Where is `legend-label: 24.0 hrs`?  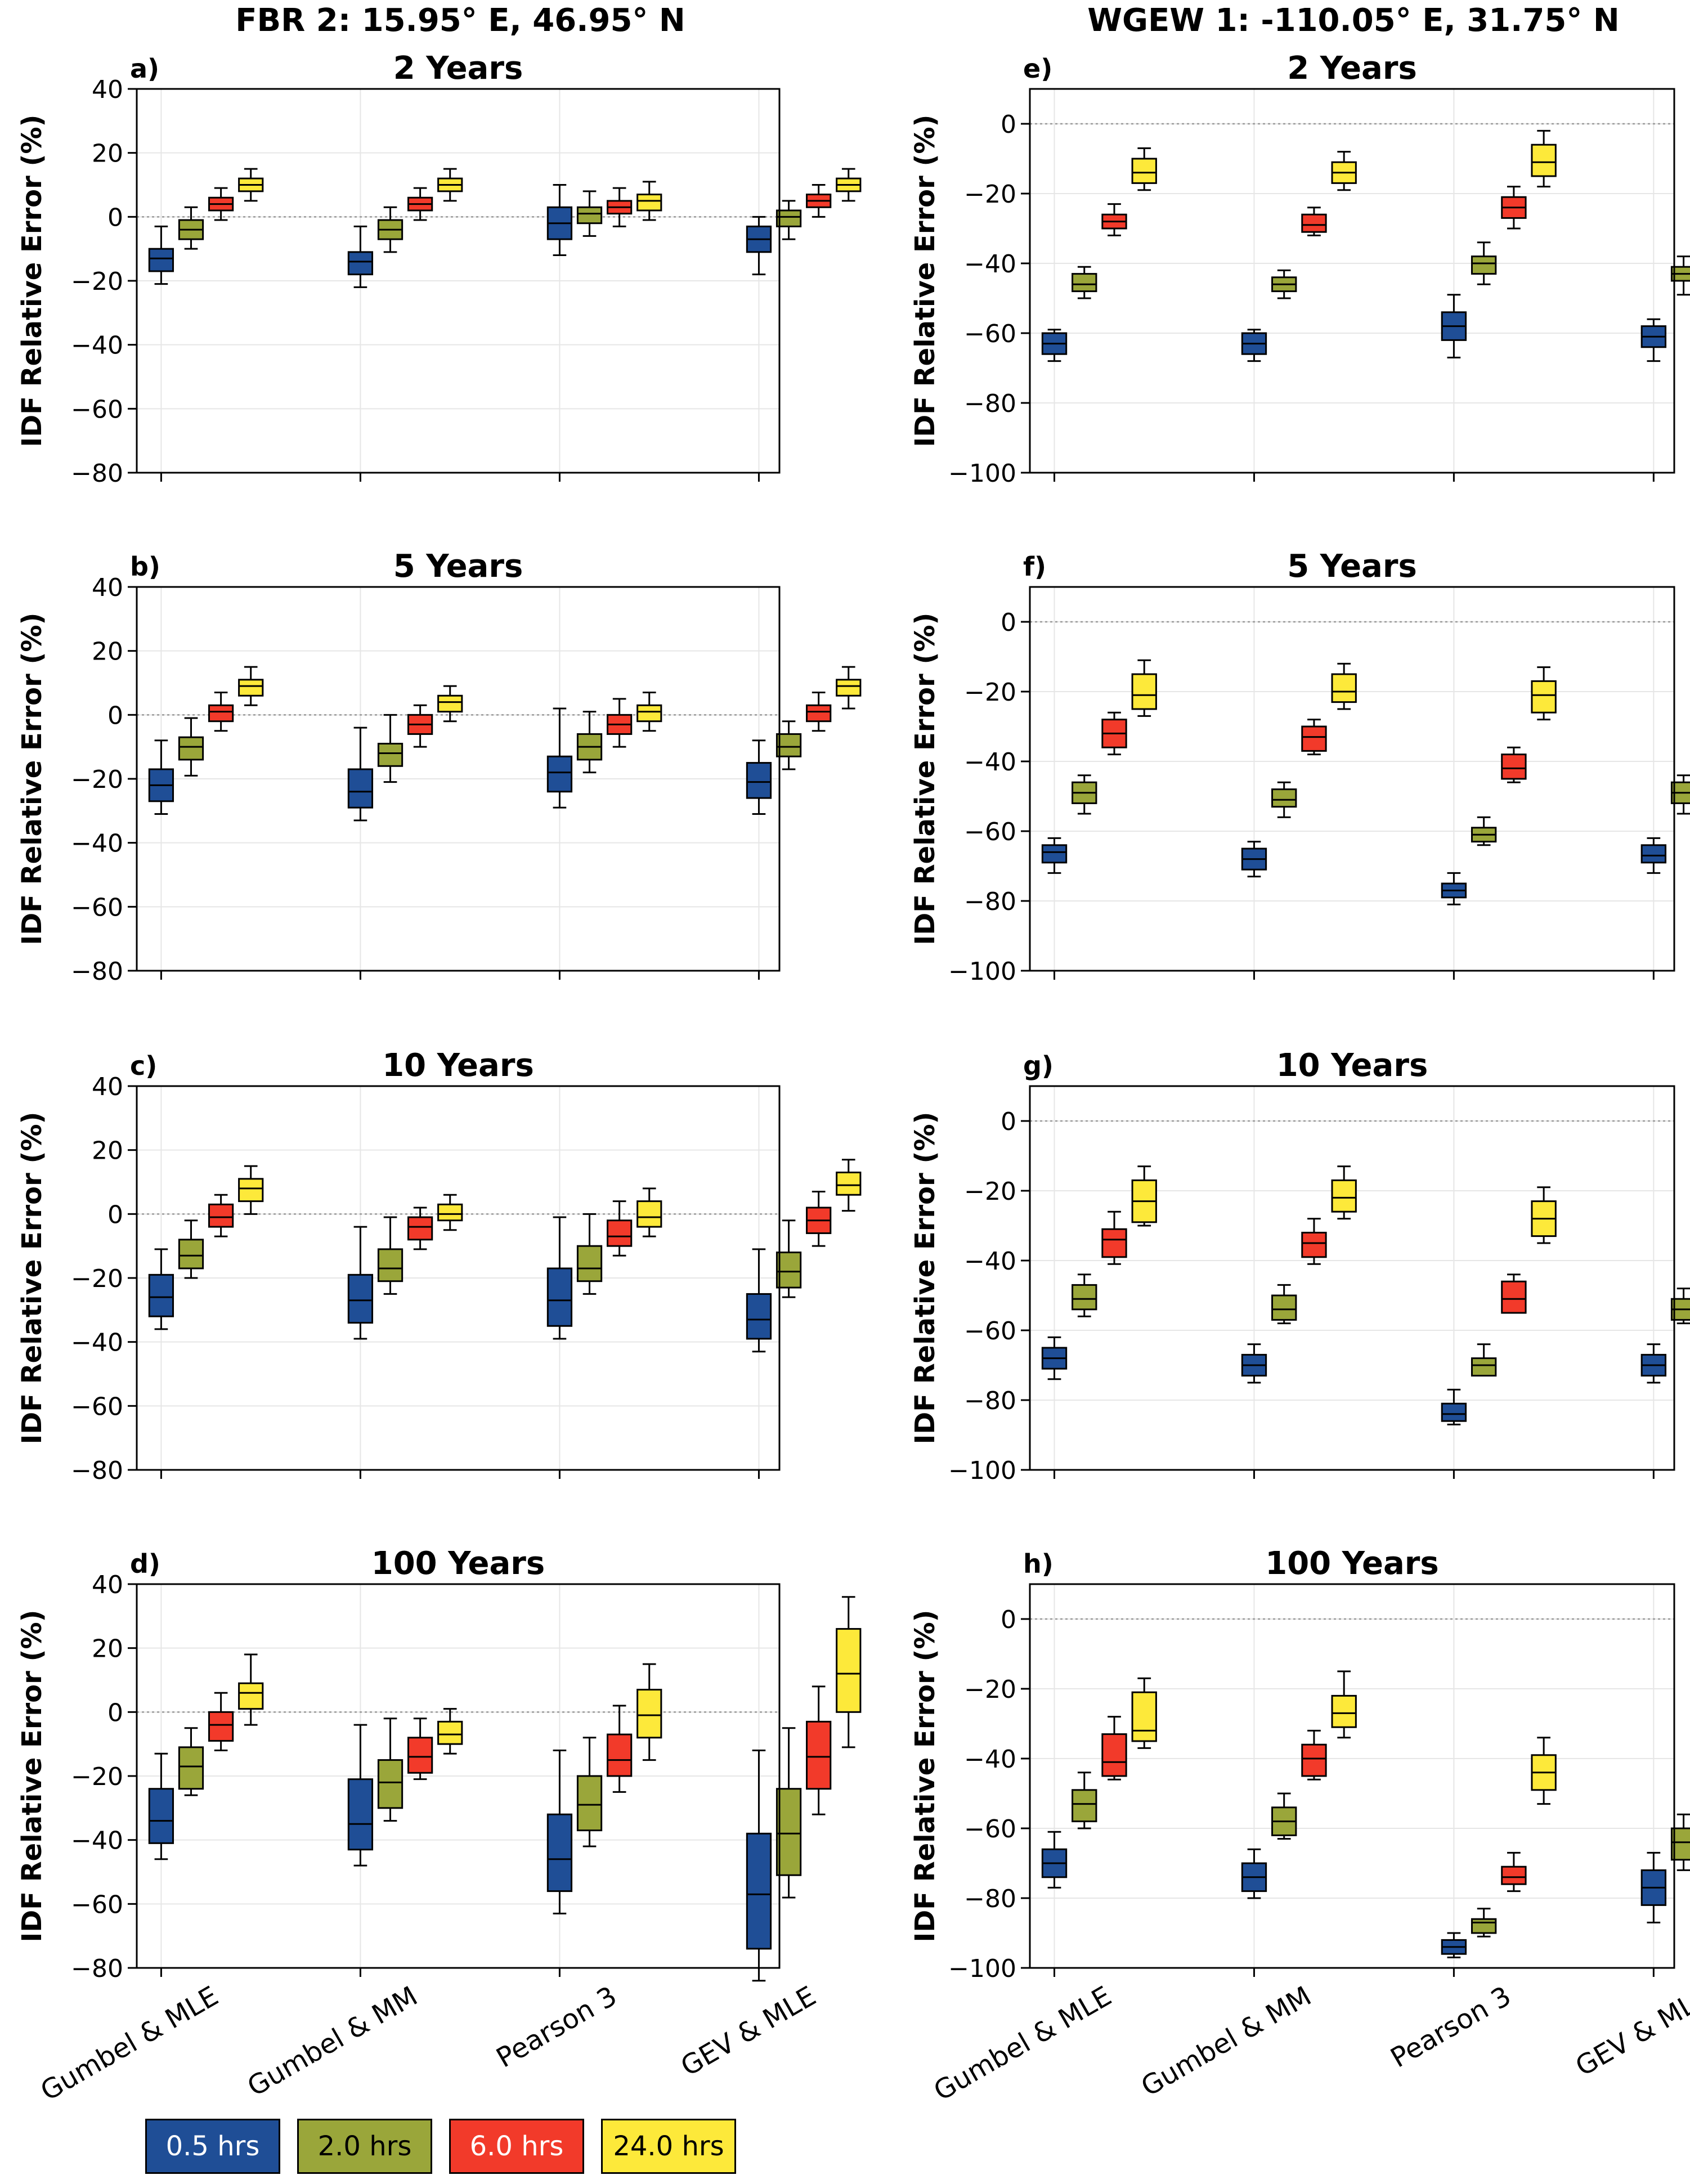
legend-label: 24.0 hrs is located at coordinates (669, 2146).